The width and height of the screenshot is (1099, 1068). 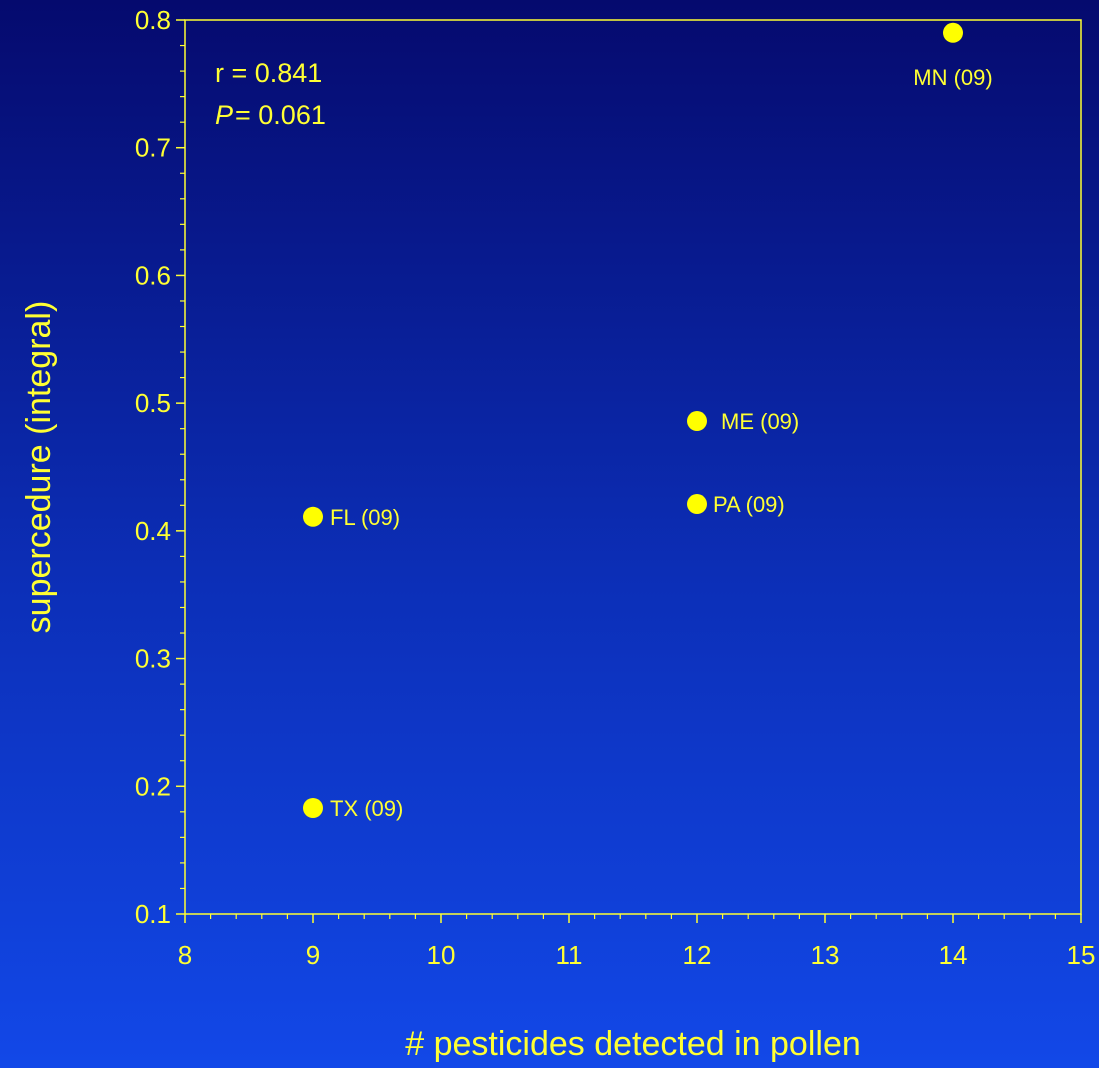 I want to click on x-tick-label: 11, so click(x=569, y=955).